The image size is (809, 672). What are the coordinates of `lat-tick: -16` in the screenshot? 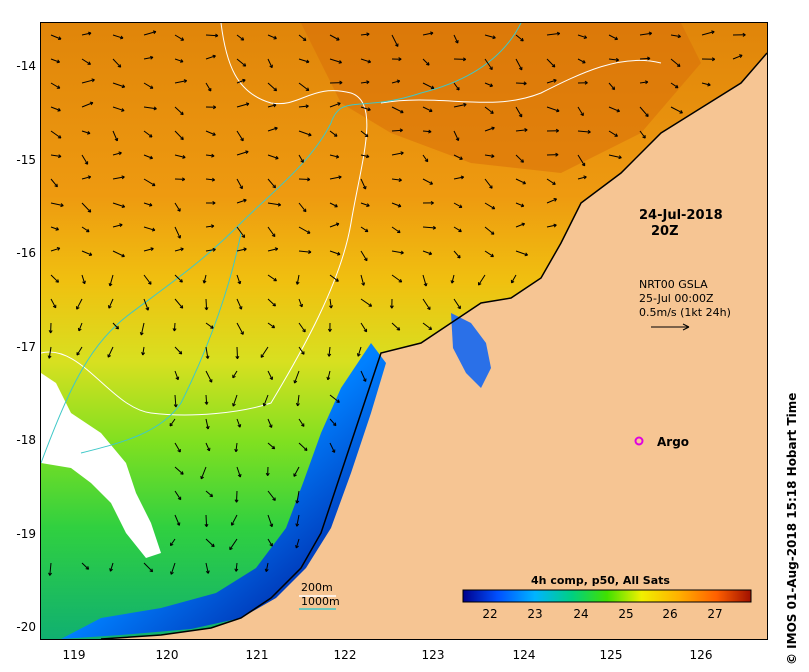 It's located at (26, 253).